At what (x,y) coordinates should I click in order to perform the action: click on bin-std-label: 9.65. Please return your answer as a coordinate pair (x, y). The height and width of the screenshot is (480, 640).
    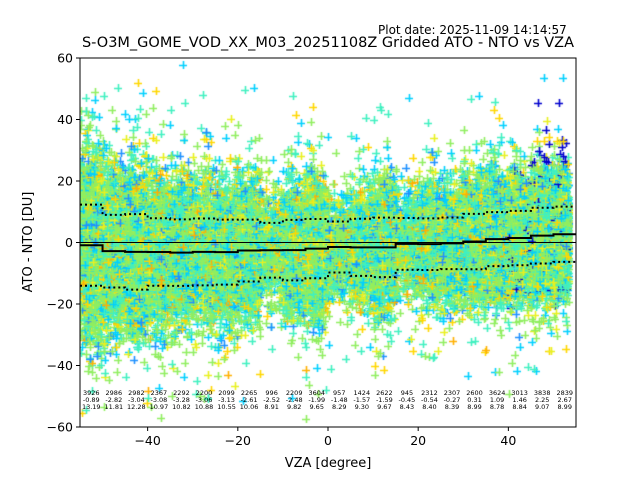
    Looking at the image, I should click on (316, 407).